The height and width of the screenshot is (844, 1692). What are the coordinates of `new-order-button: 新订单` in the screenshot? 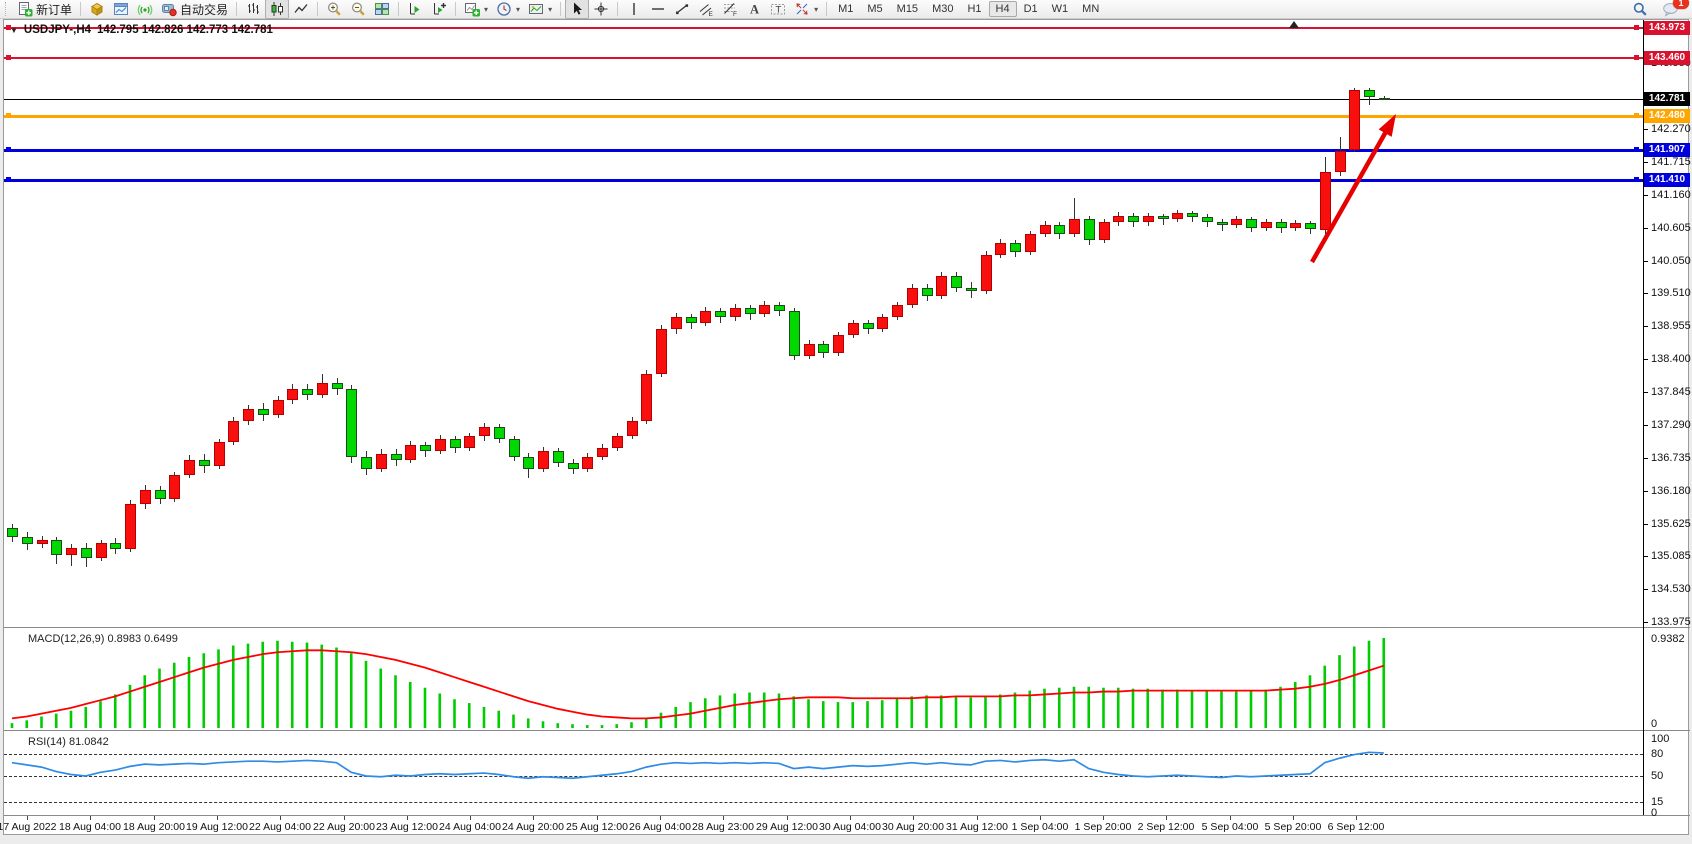 It's located at (44, 9).